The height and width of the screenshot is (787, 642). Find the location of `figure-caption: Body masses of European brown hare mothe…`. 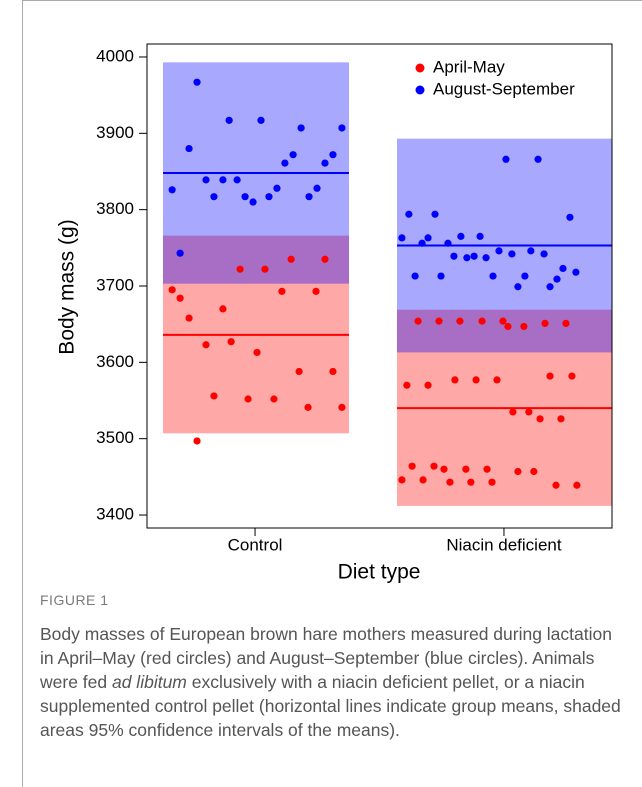

figure-caption: Body masses of European brown hare mothe… is located at coordinates (335, 682).